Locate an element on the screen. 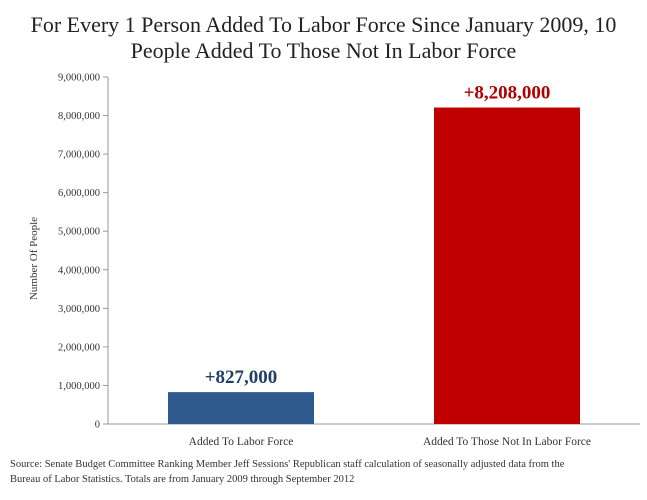 The width and height of the screenshot is (647, 500). y-tick-label: 3,000,000 is located at coordinates (79, 309).